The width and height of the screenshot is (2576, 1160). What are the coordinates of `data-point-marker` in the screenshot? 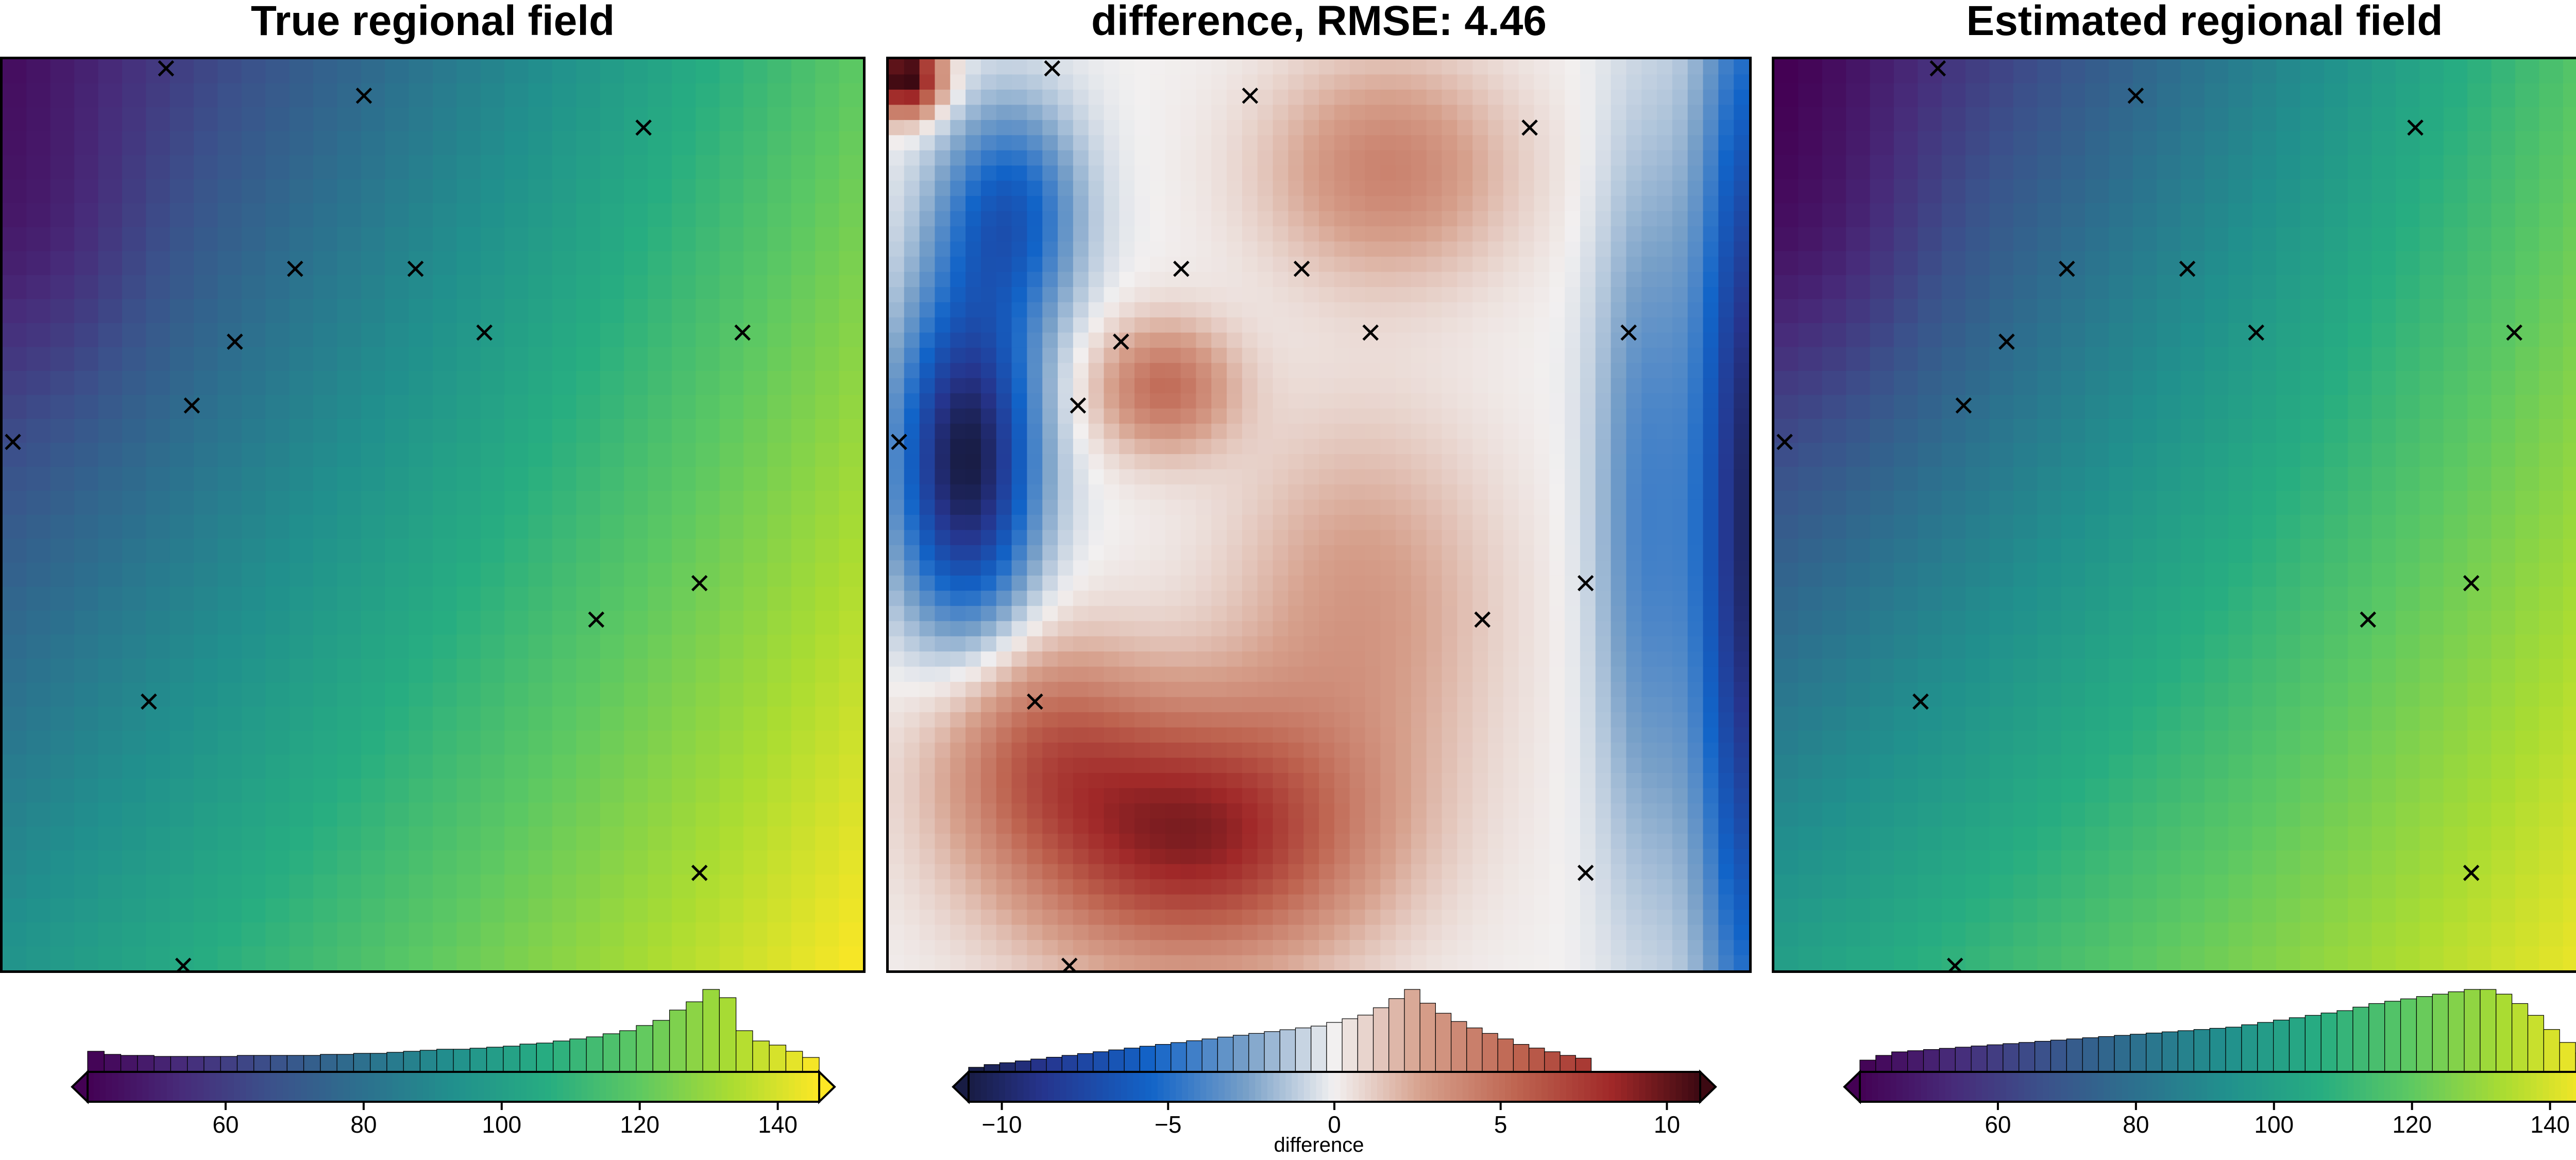 It's located at (1482, 619).